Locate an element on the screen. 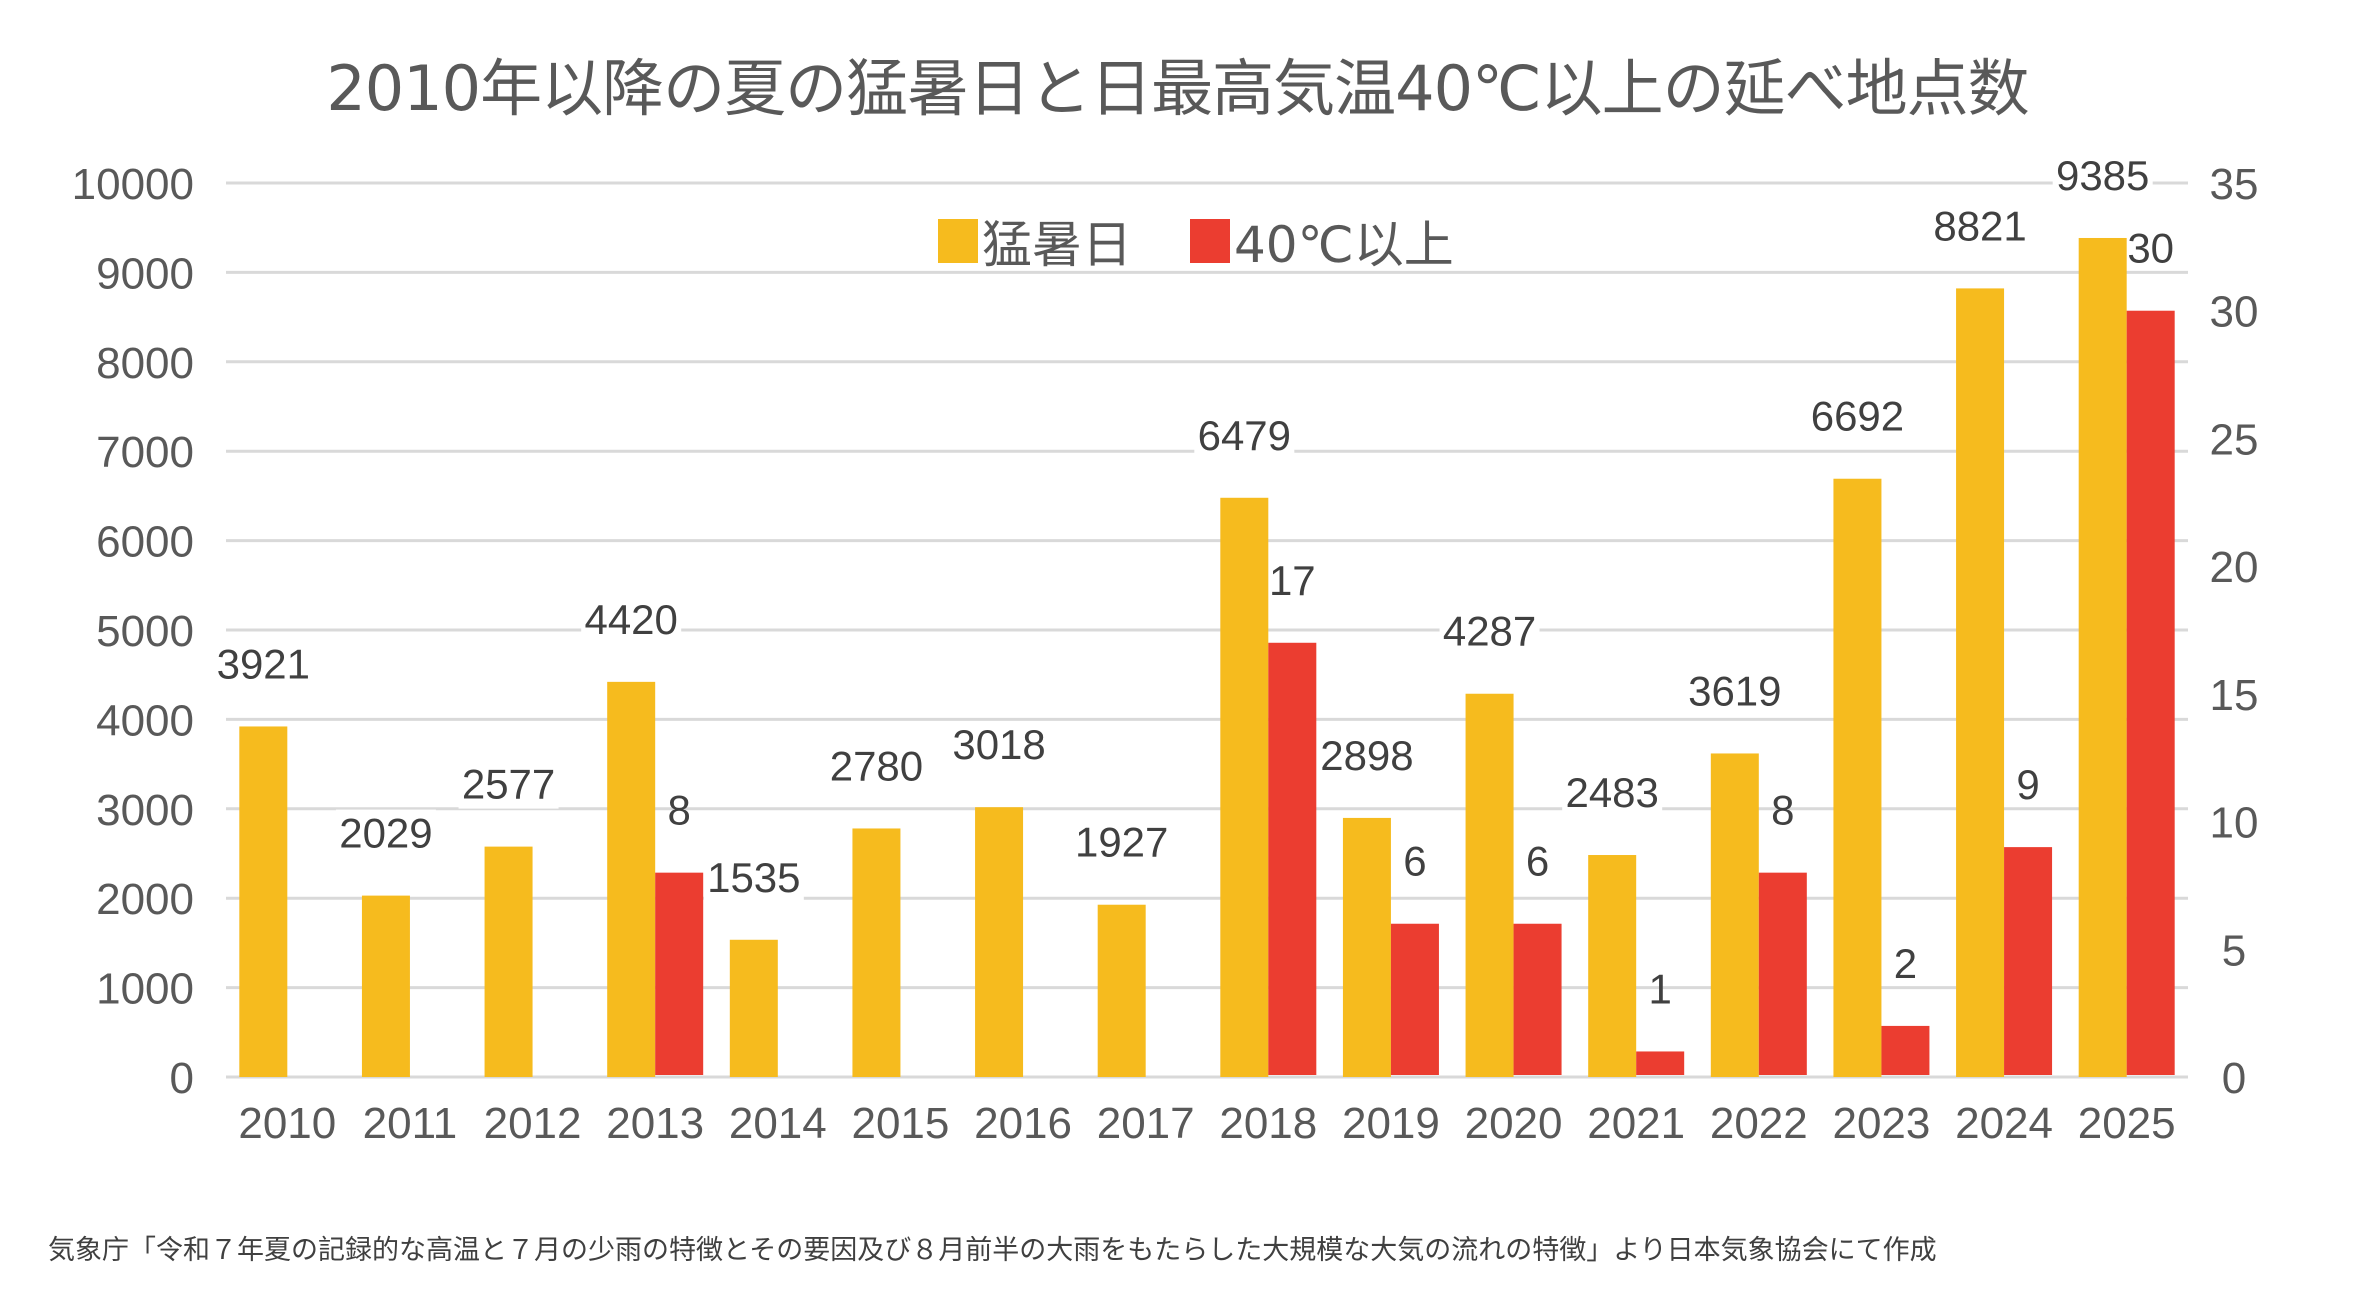 The height and width of the screenshot is (1303, 2355). x-axis-tick-label: 2018 is located at coordinates (1268, 1123).